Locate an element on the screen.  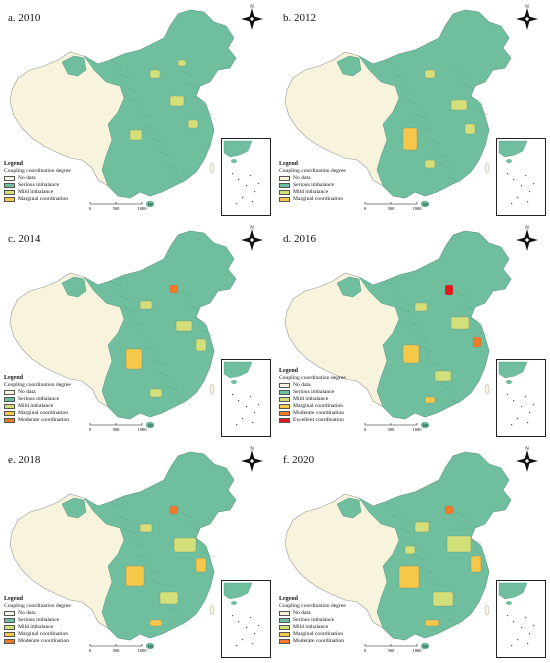
panel-title: b. 2012 is located at coordinates (299, 18).